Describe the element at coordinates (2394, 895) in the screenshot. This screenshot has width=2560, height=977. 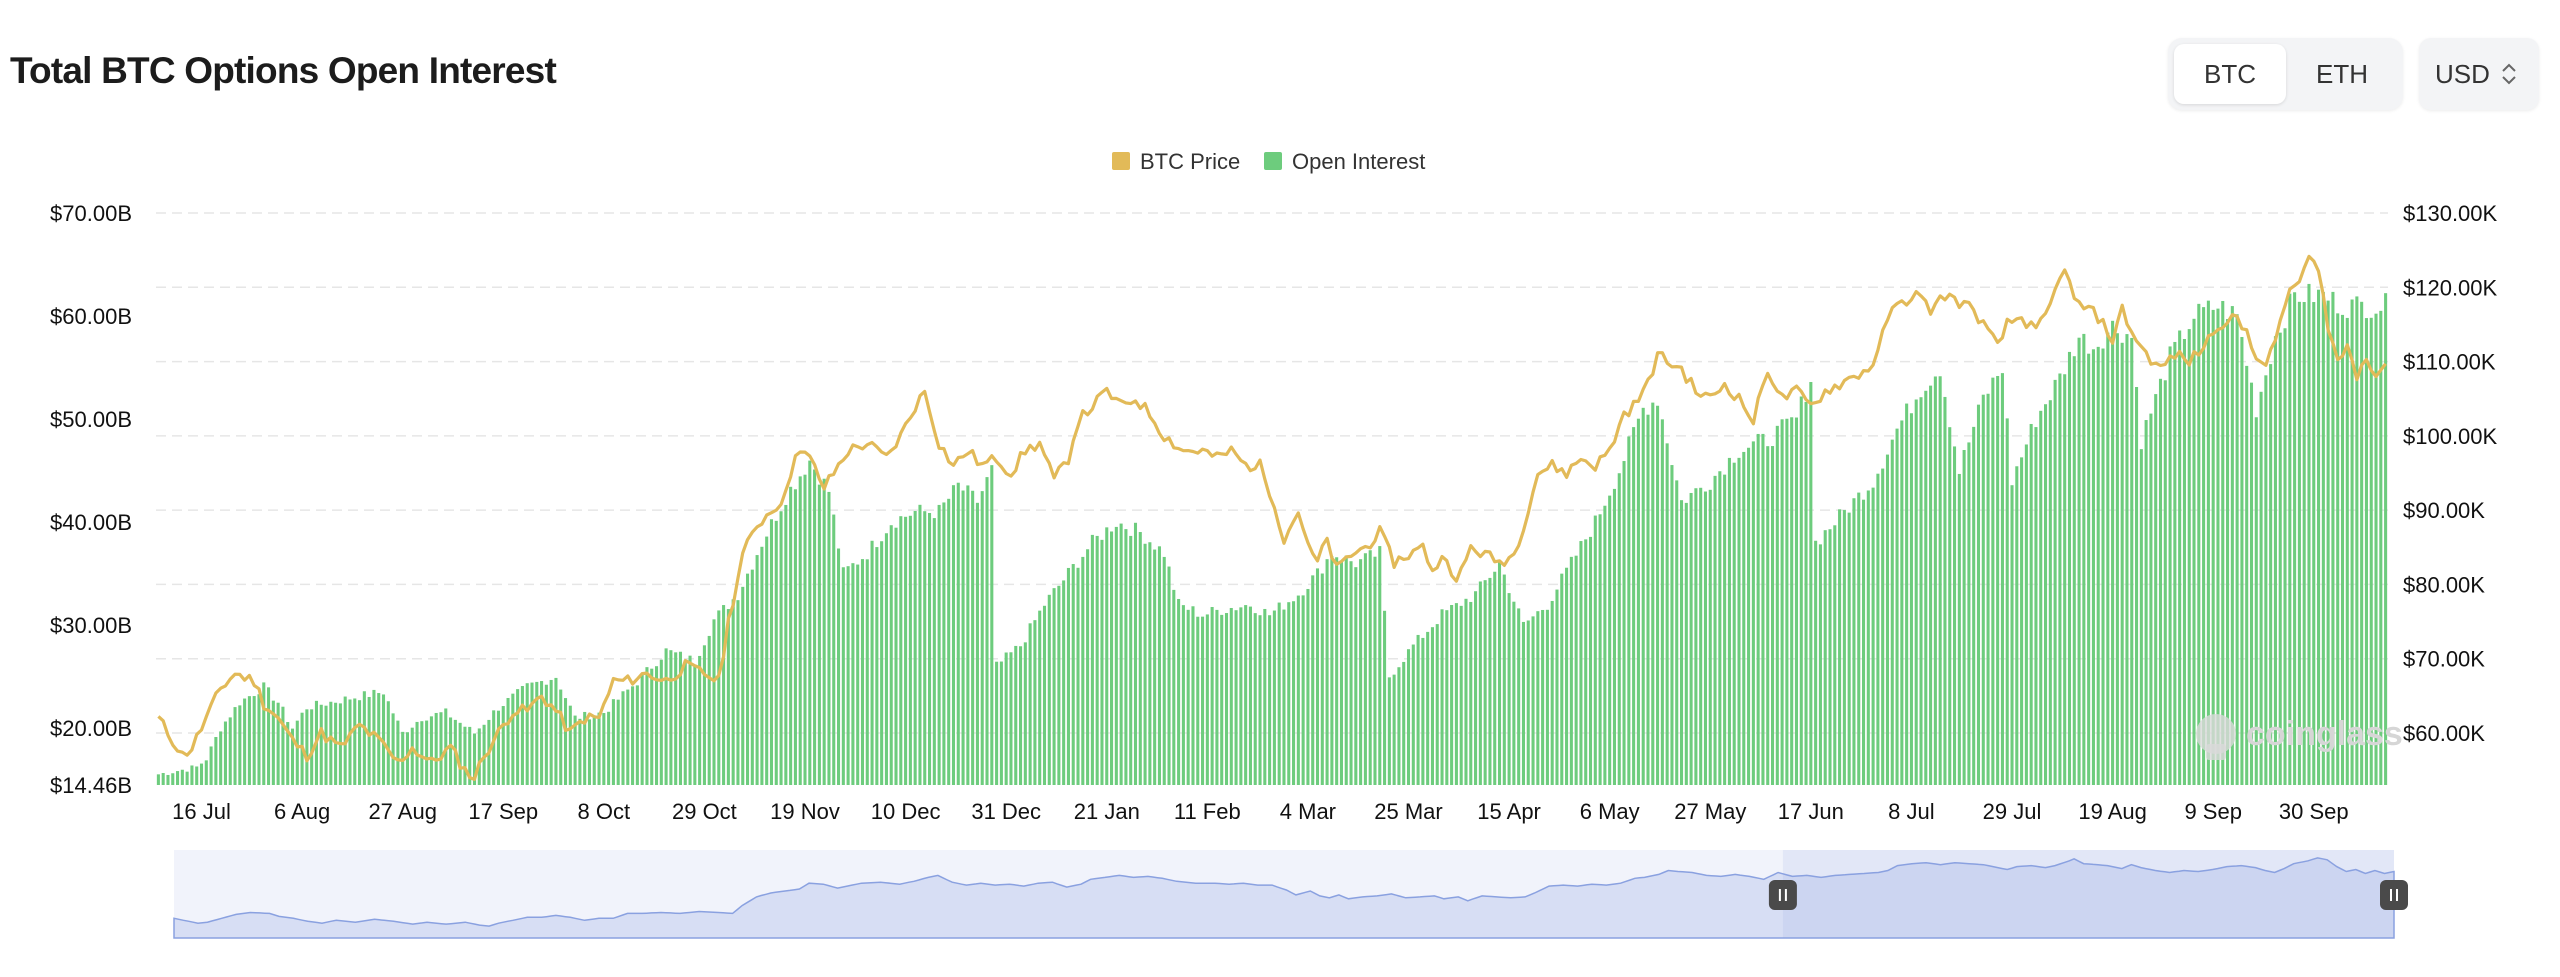
I see `navigator-handle-right` at that location.